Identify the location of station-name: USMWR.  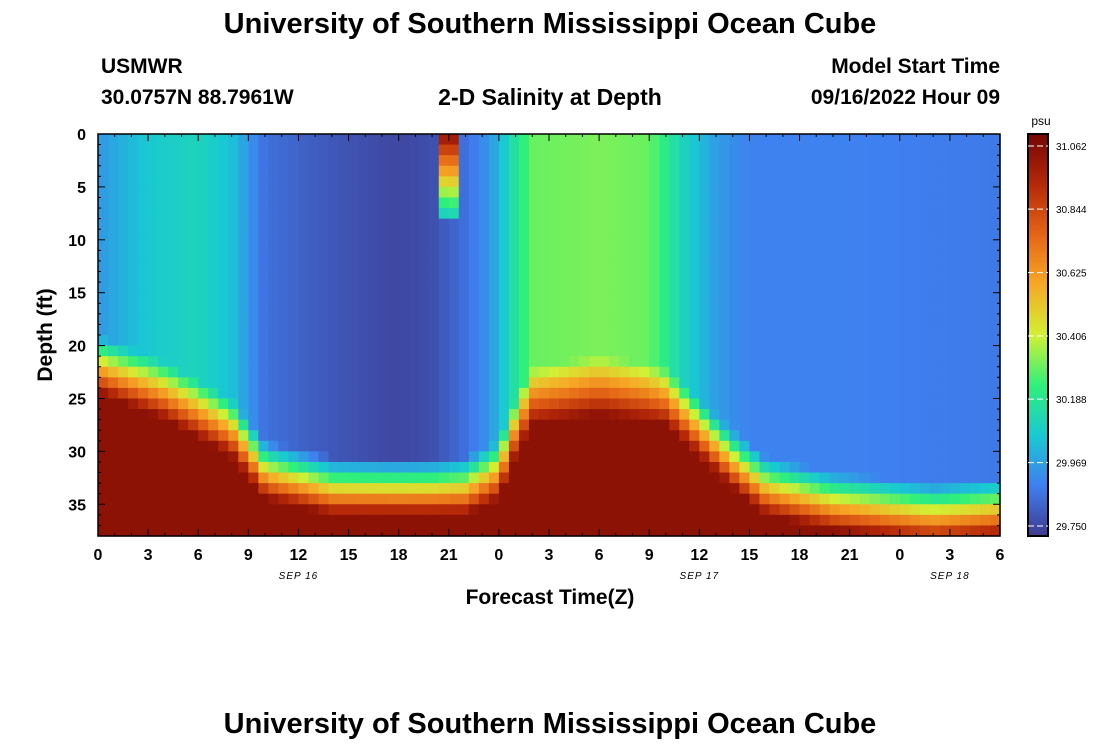
(142, 66).